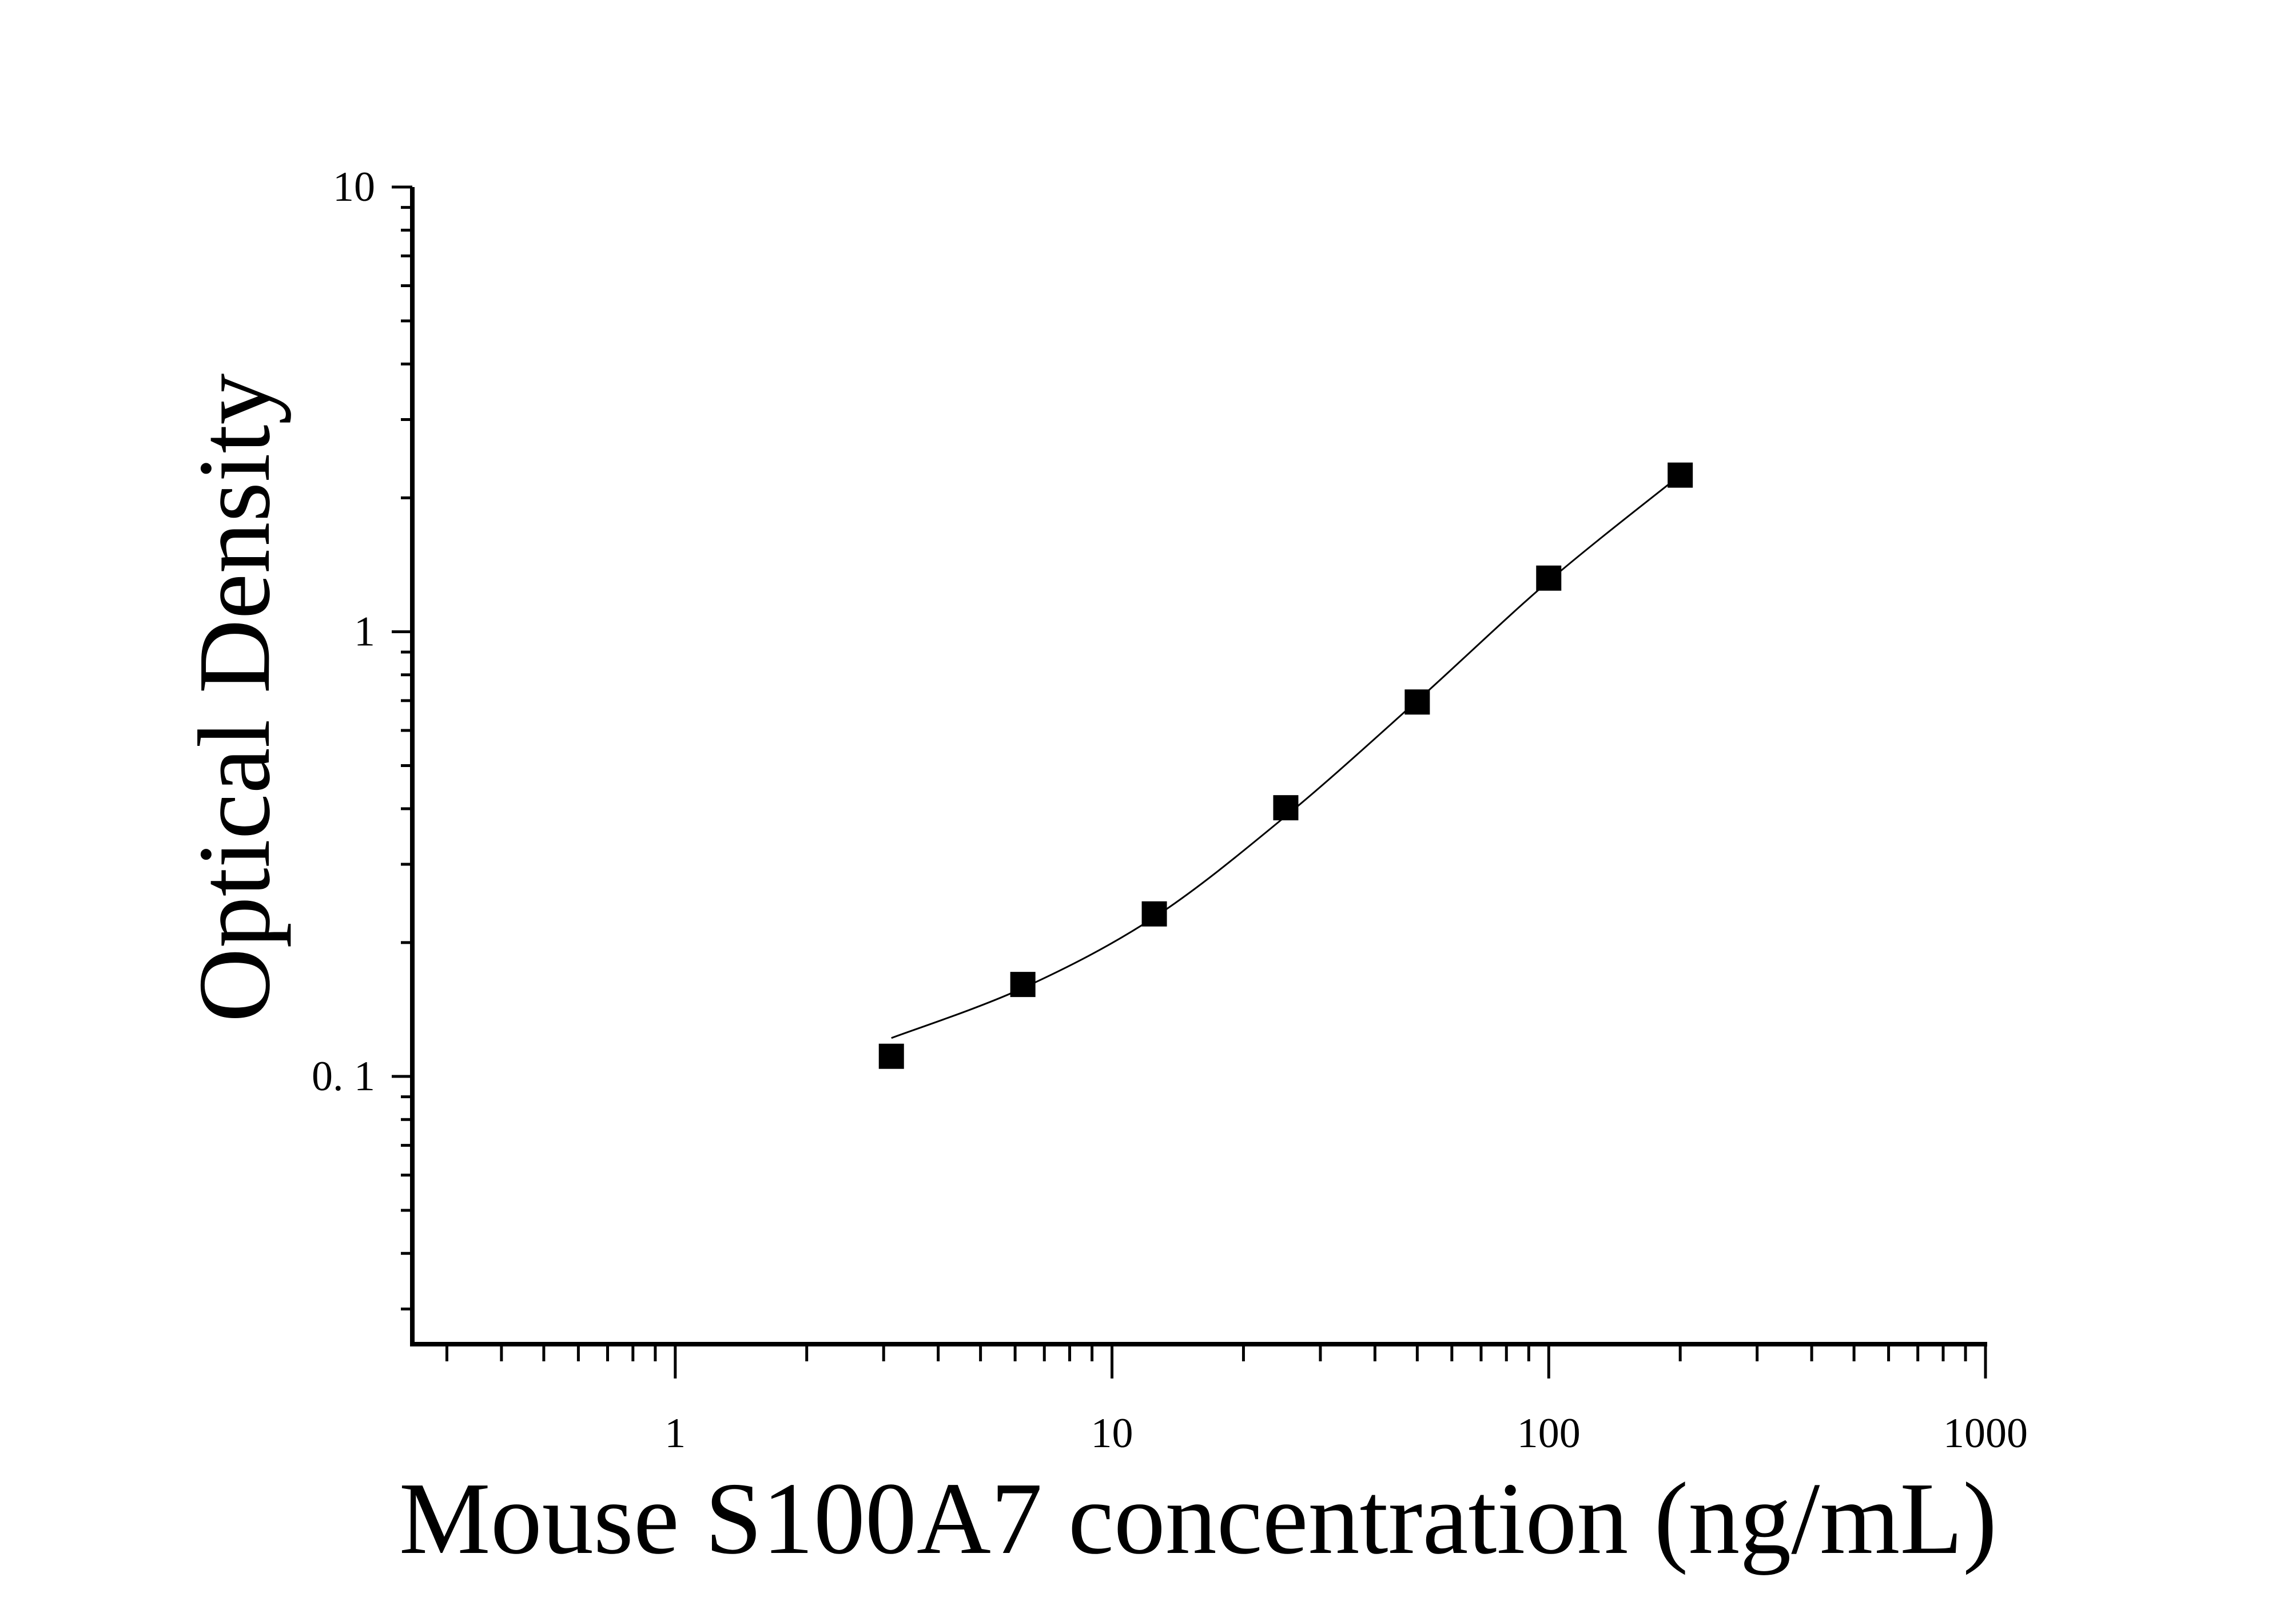 Image resolution: width=2296 pixels, height=1605 pixels. I want to click on x-axis-title: Mouse S100A7 concentration (ng/mL), so click(1198, 1518).